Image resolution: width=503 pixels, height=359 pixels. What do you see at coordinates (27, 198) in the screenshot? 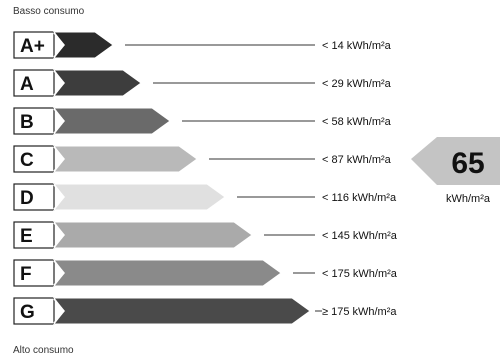
I see `class-letter: D` at bounding box center [27, 198].